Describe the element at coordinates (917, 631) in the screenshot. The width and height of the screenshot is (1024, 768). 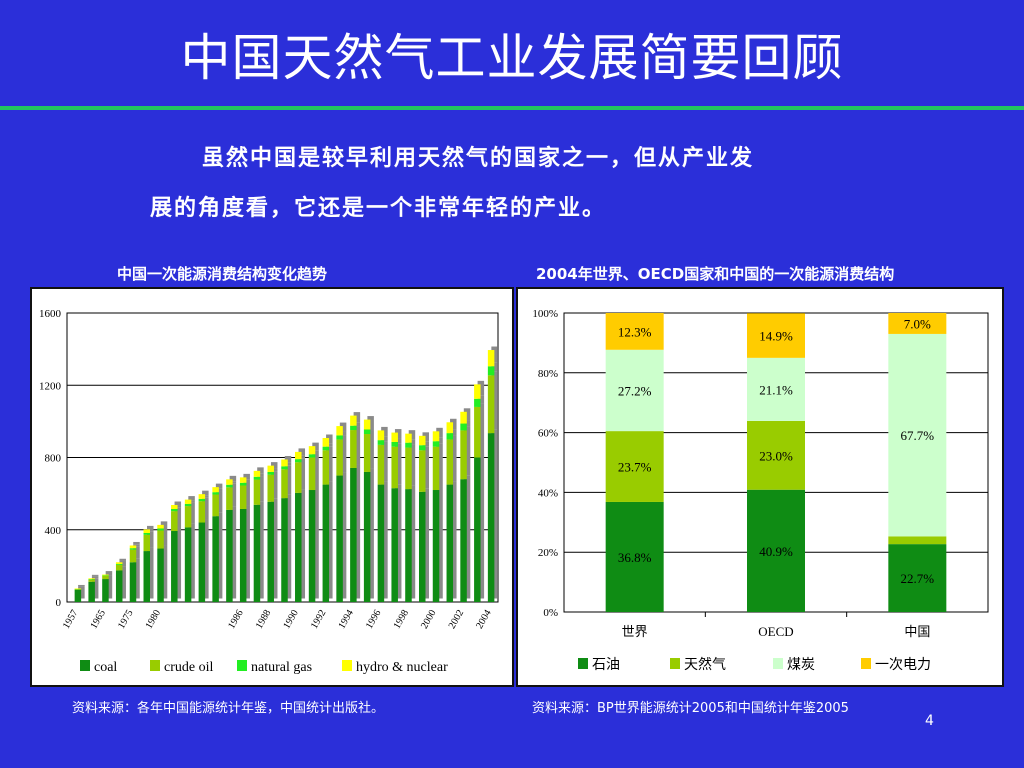
I see `right-x-tick-label: 中国` at that location.